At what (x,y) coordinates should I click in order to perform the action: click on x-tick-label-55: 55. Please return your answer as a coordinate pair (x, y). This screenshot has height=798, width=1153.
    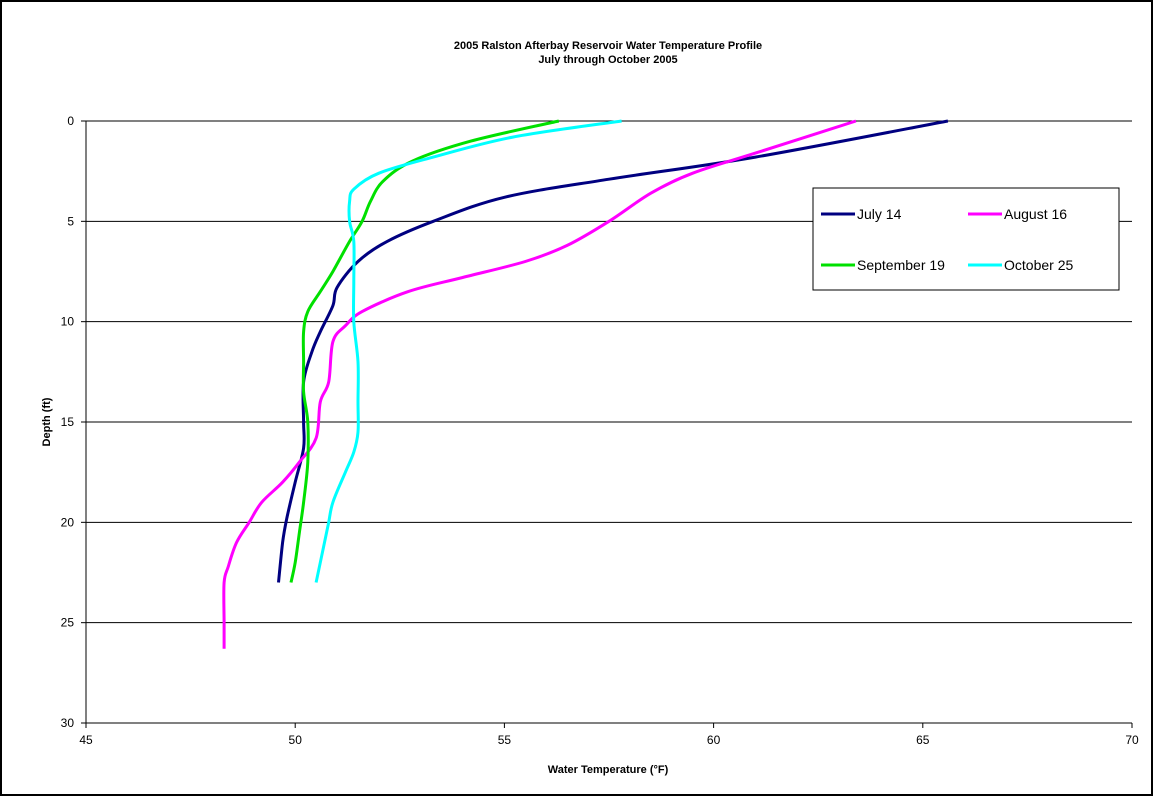
    Looking at the image, I should click on (505, 740).